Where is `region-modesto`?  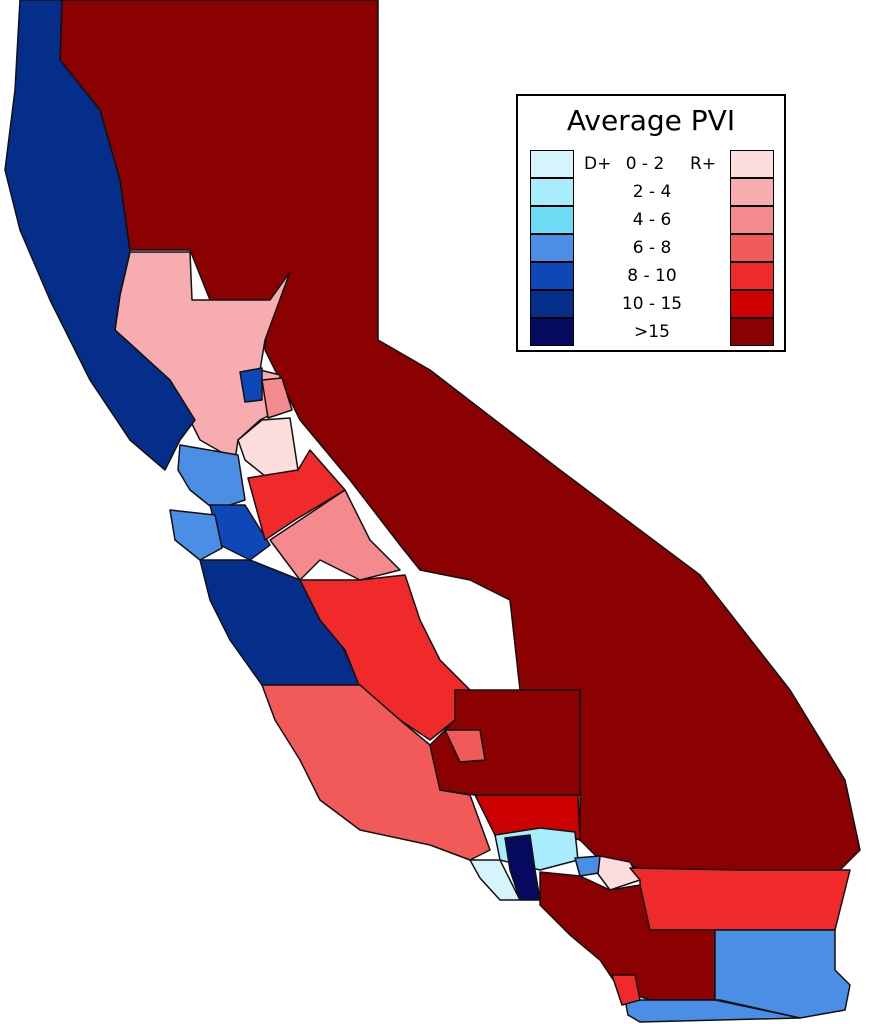 region-modesto is located at coordinates (335, 535).